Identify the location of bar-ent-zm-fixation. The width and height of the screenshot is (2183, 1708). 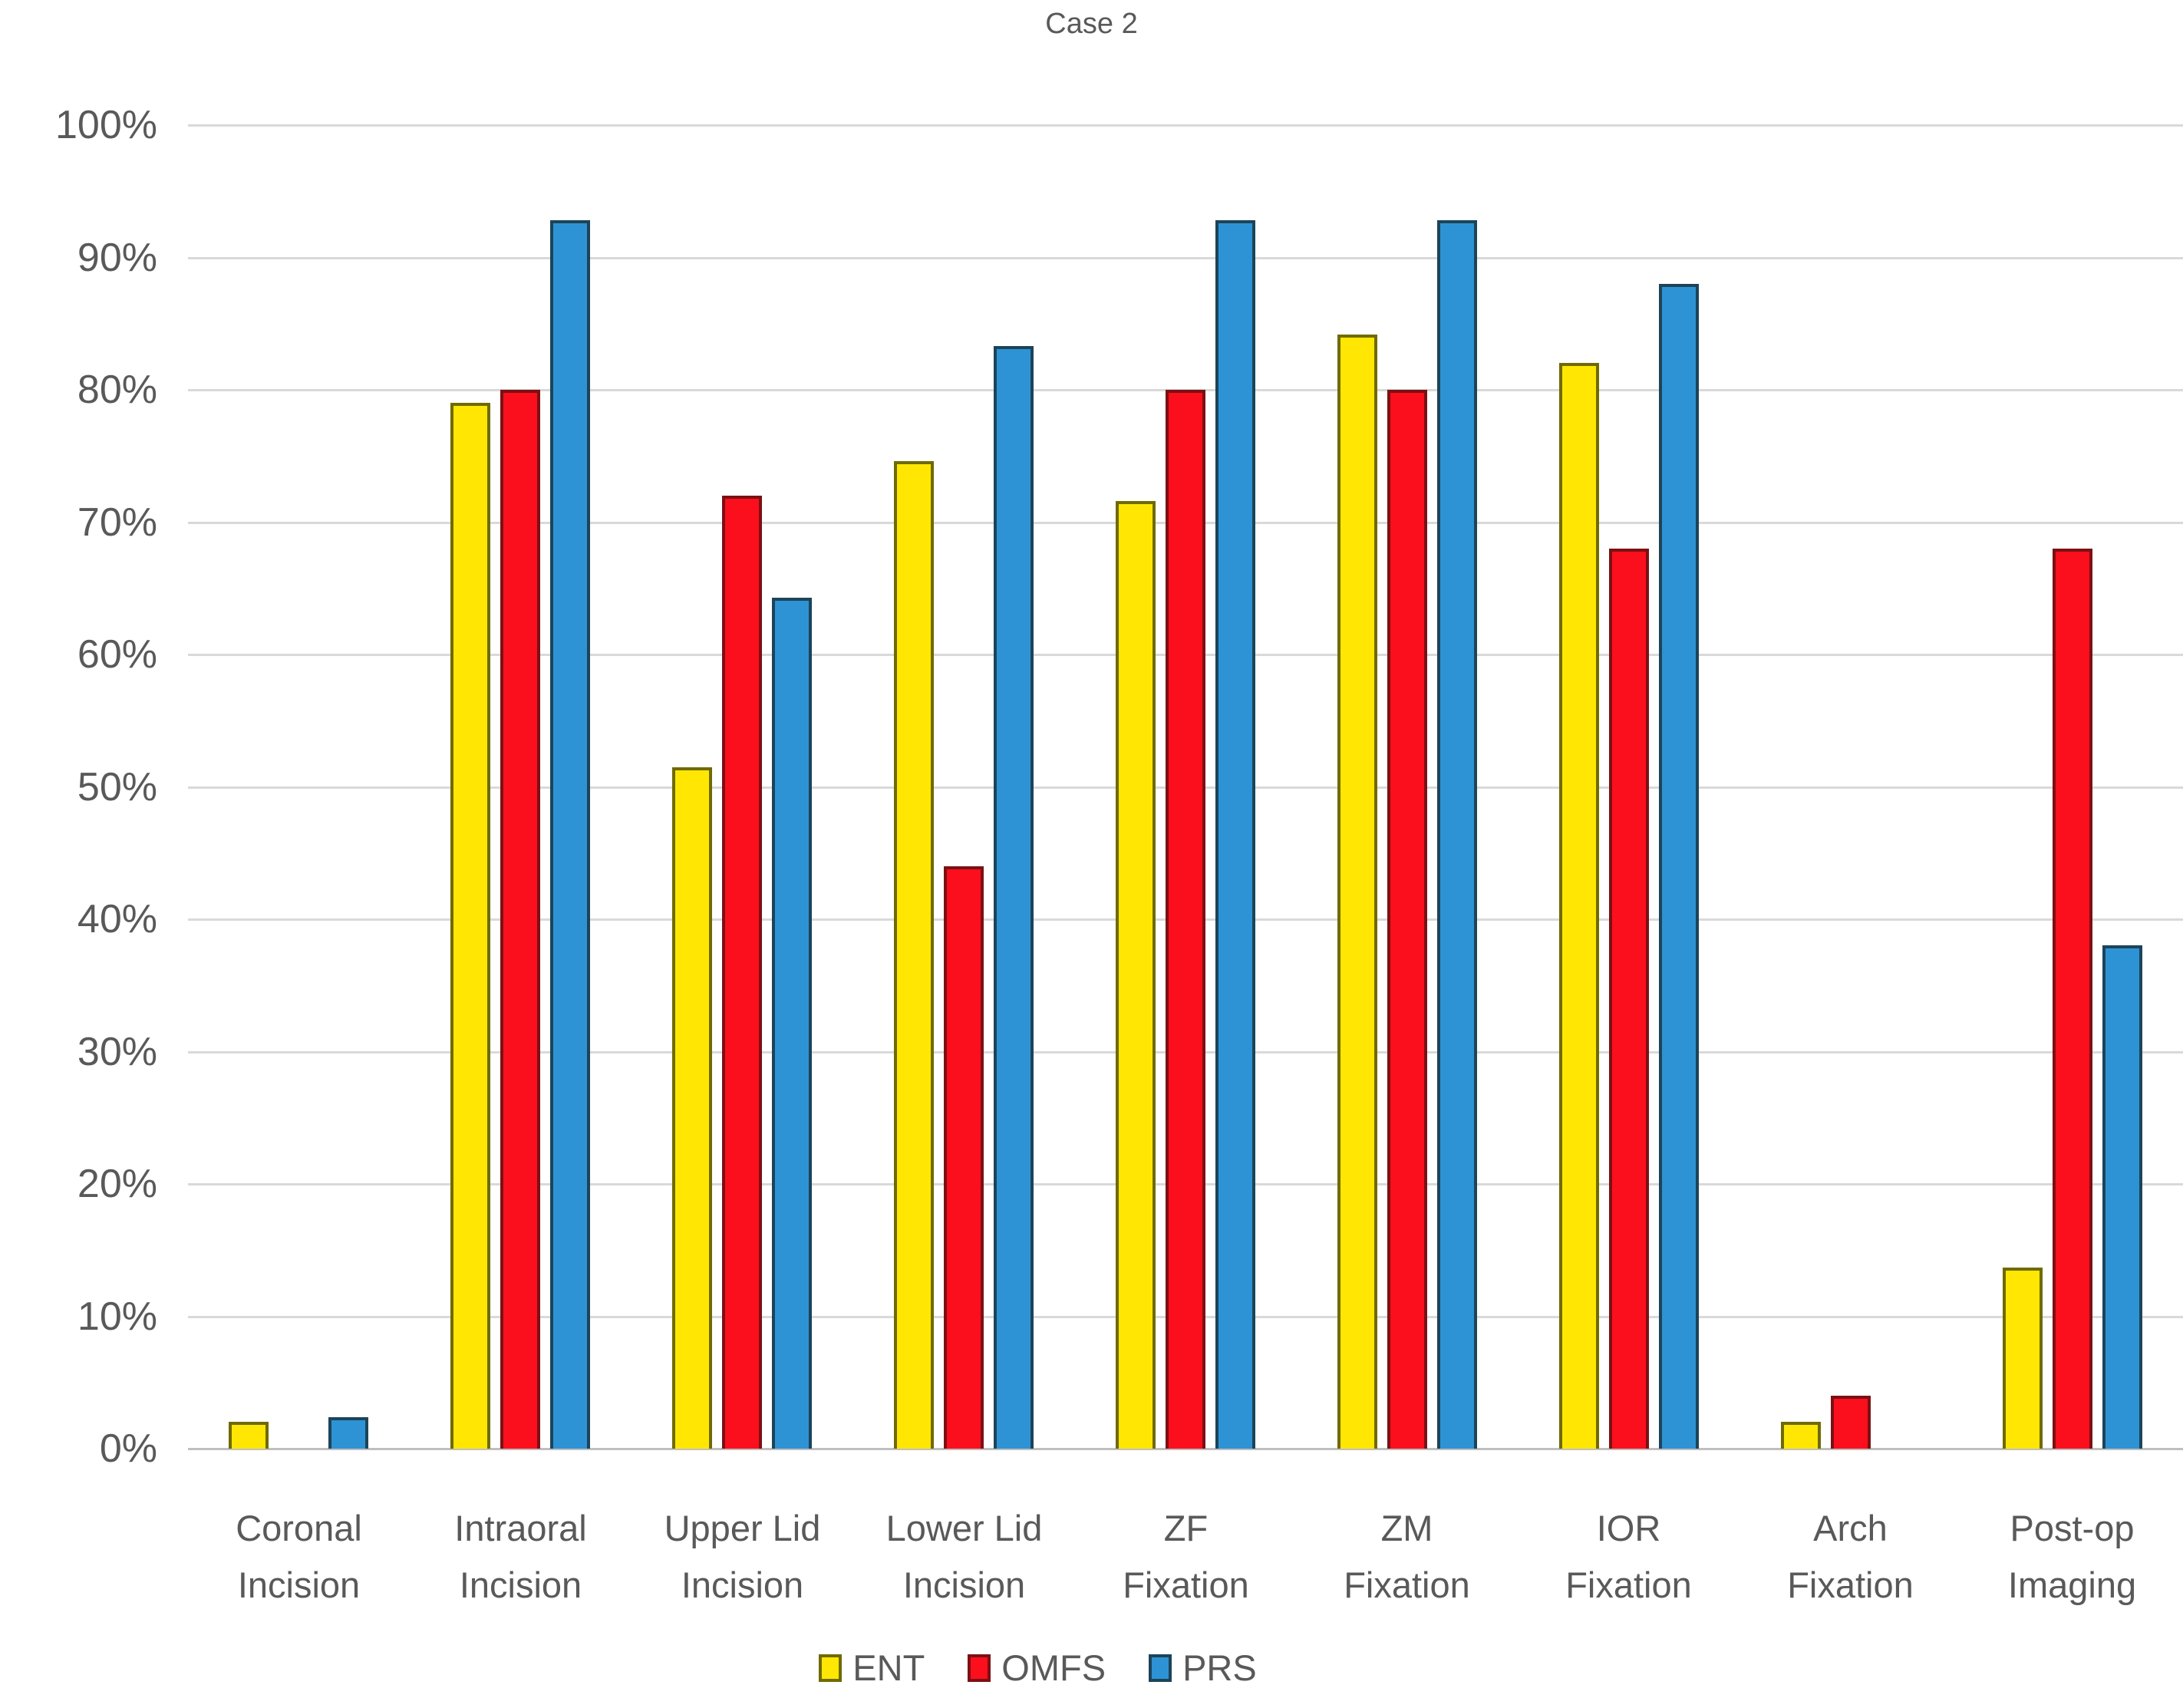
(1357, 892).